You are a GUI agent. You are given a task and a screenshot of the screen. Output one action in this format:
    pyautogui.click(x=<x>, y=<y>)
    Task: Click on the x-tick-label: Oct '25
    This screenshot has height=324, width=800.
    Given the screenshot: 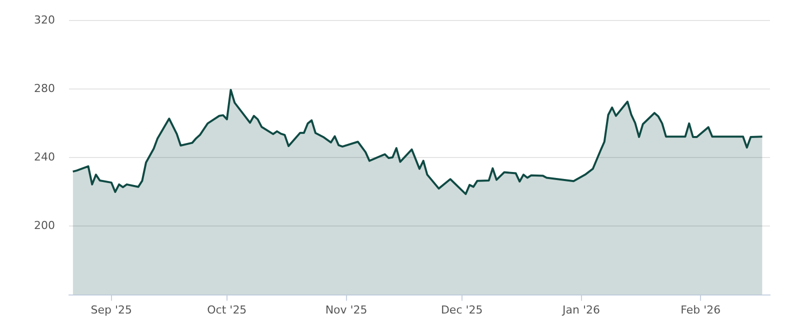 What is the action you would take?
    pyautogui.click(x=227, y=309)
    